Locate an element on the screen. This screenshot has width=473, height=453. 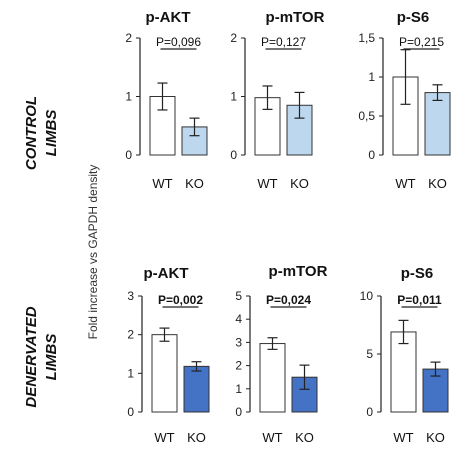
chart-control-p-akt: p-AKT 0 1 2 WT KO P=0,096 is located at coordinates (166, 100).